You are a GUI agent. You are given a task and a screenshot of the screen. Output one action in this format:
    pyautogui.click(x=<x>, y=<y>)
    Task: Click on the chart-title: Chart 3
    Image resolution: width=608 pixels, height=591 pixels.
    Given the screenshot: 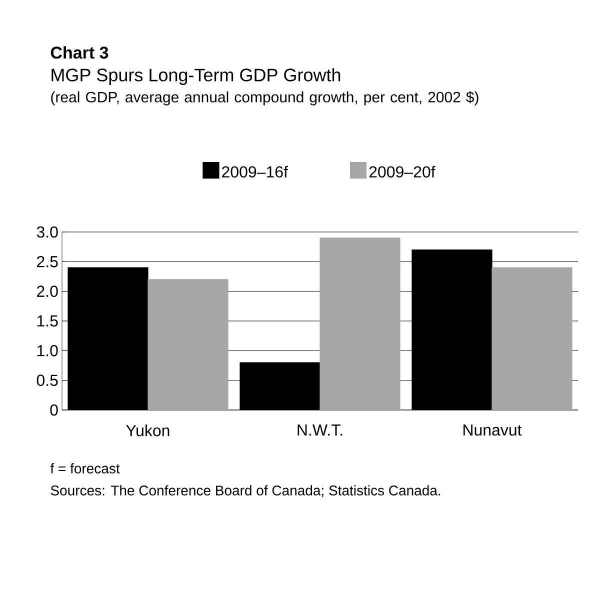 What is the action you would take?
    pyautogui.click(x=79, y=52)
    